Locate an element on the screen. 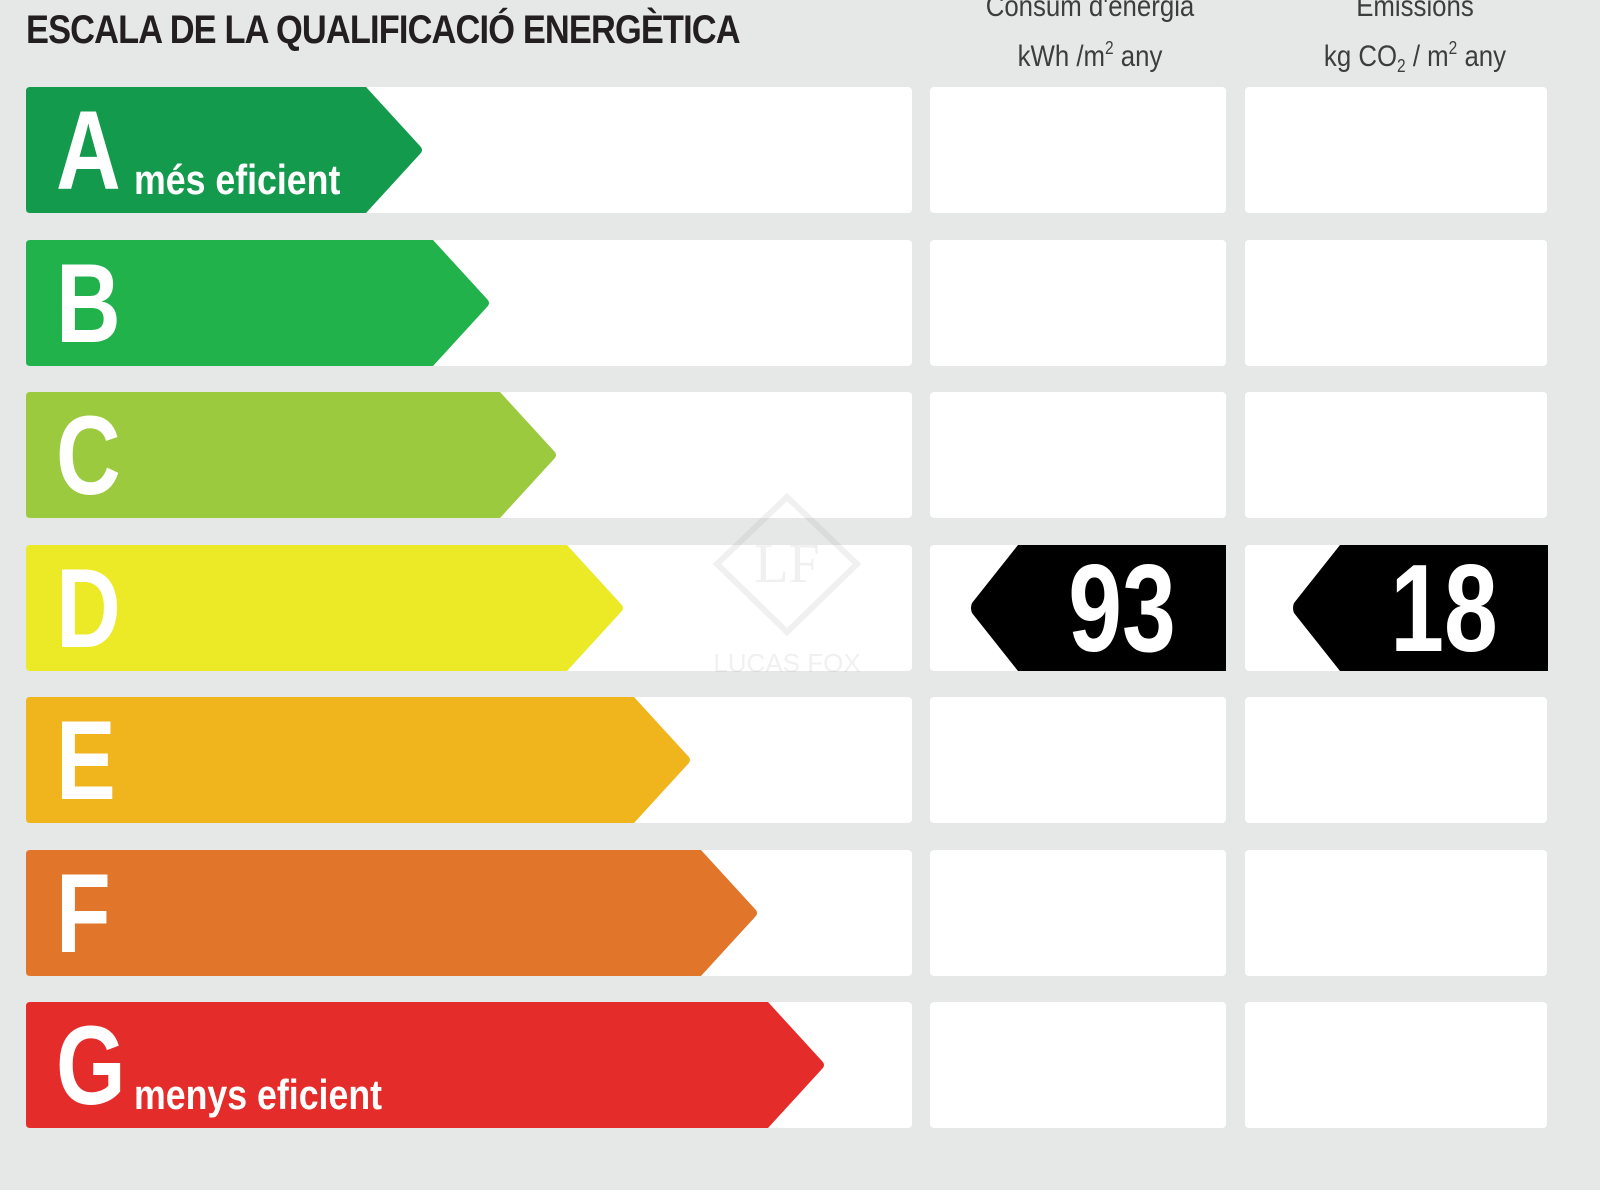 This screenshot has width=1600, height=1200. consumption-cell-g is located at coordinates (1078, 1065).